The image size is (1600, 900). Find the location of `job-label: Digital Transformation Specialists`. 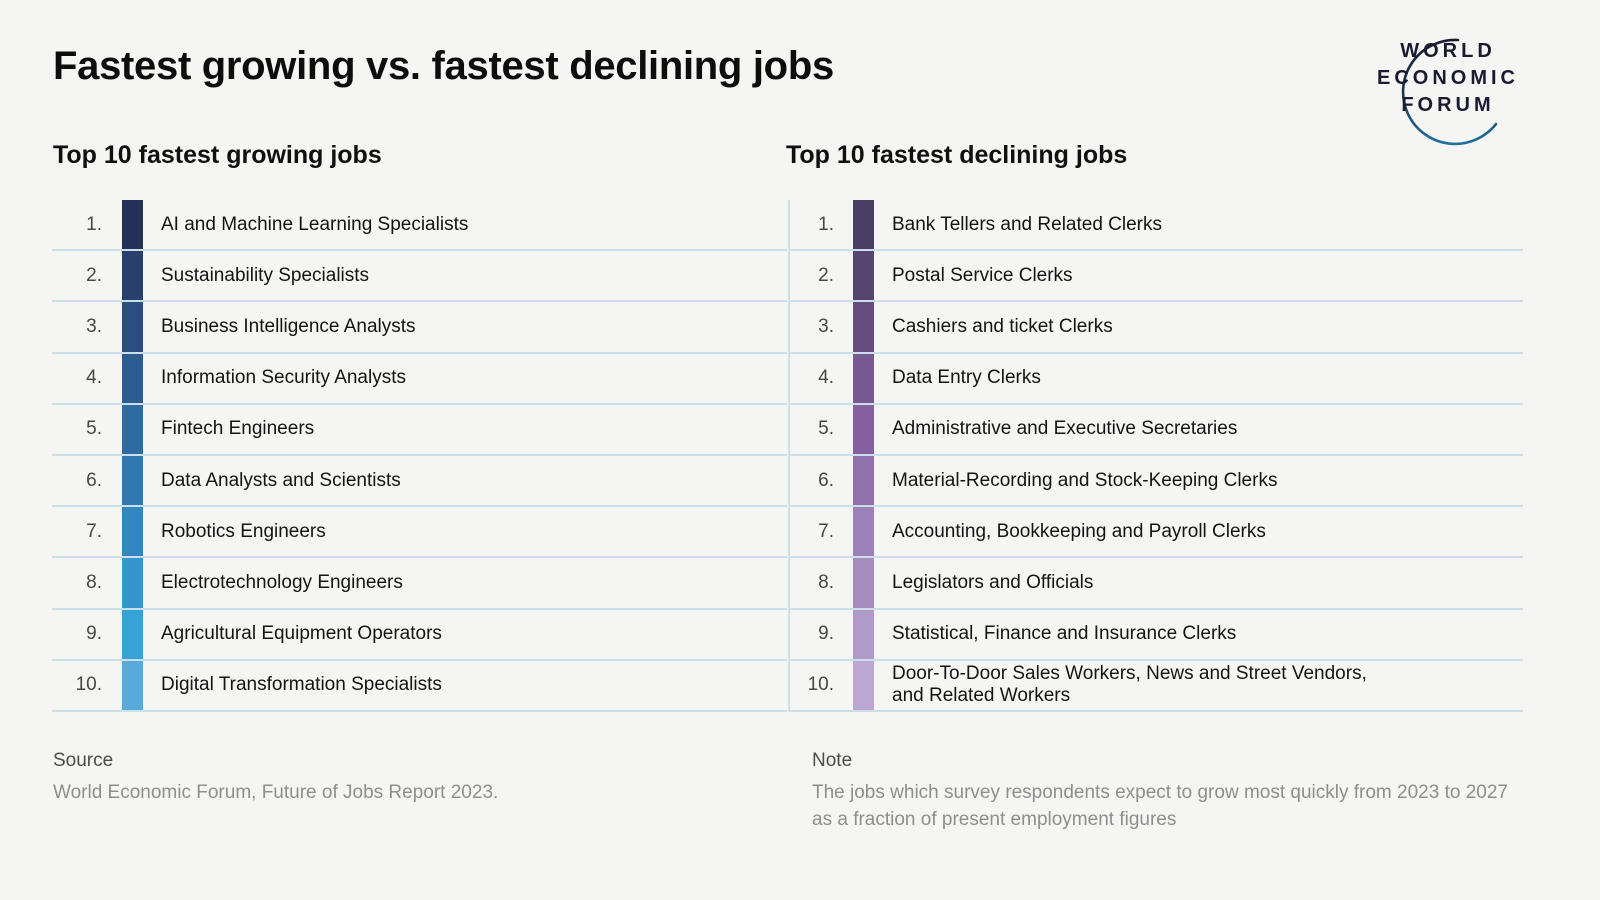

job-label: Digital Transformation Specialists is located at coordinates (292, 685).